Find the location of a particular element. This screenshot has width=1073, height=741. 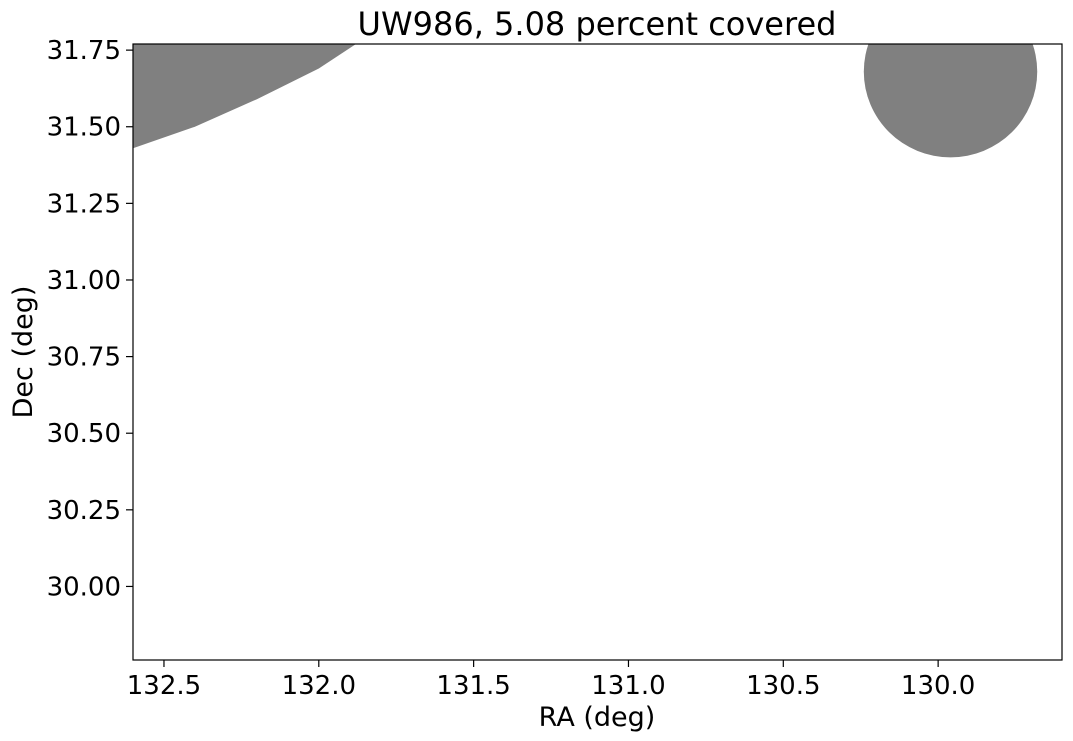

y-tick-label: 30.25 is located at coordinates (84, 511).